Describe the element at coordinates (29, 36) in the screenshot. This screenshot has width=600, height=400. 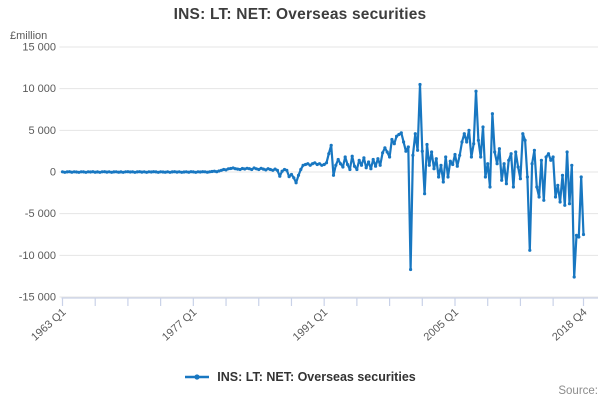
I see `y-axis-unit-label: £million` at that location.